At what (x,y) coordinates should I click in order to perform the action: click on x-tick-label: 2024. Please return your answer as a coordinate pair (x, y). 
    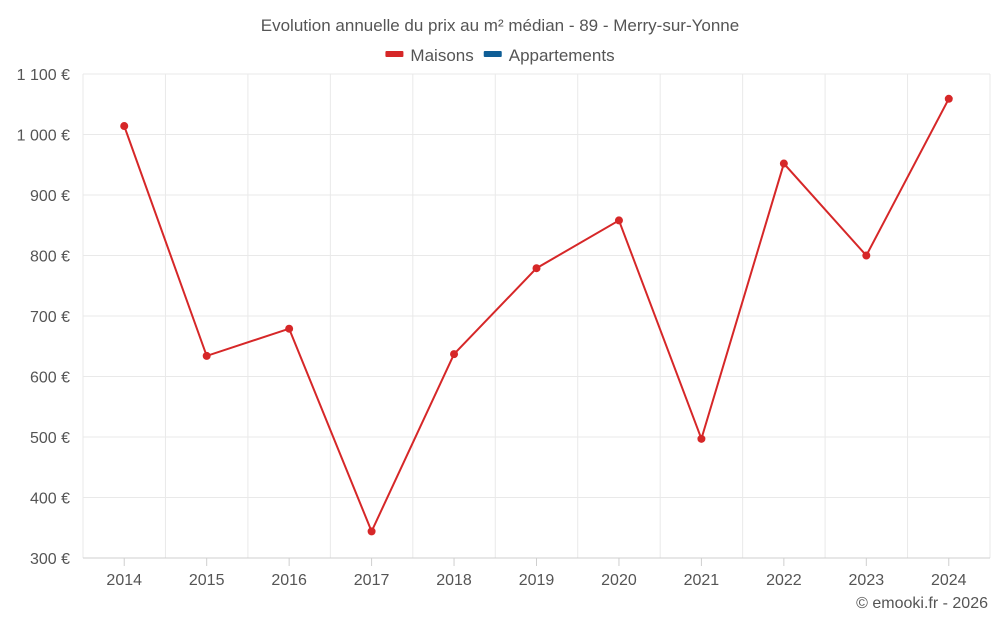
    Looking at the image, I should click on (949, 580).